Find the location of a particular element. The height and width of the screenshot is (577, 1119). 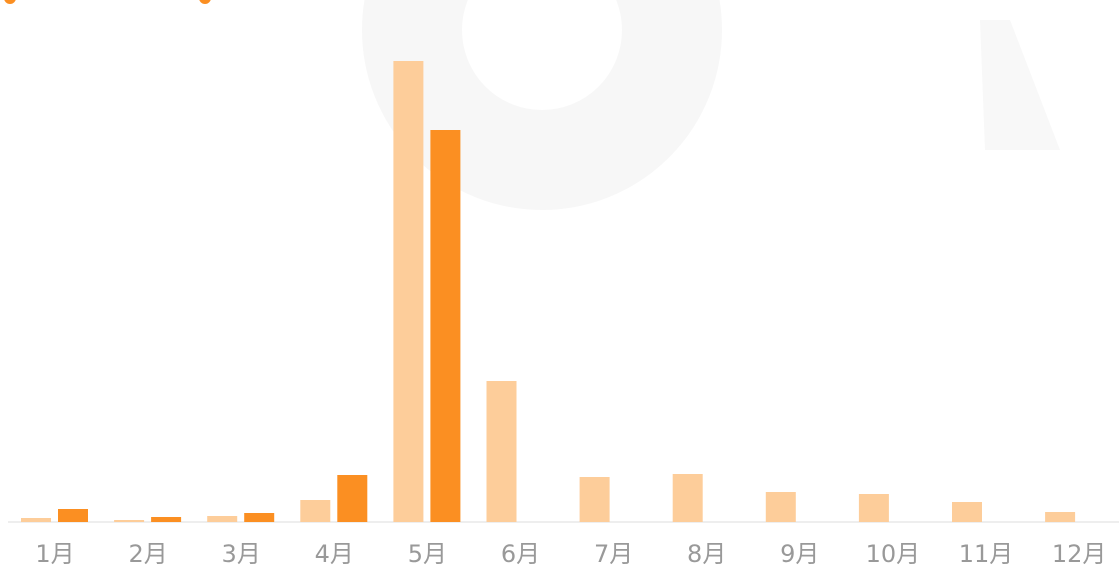

x-tick-label: 4月 is located at coordinates (334, 554).